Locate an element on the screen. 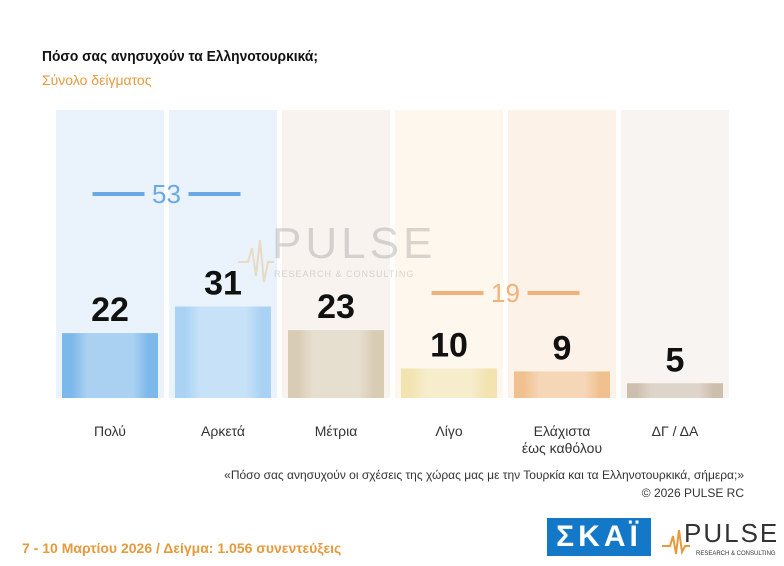 This screenshot has width=784, height=566. pulse-logo: PULSE RESEARCH & CONSULTING is located at coordinates (719, 537).